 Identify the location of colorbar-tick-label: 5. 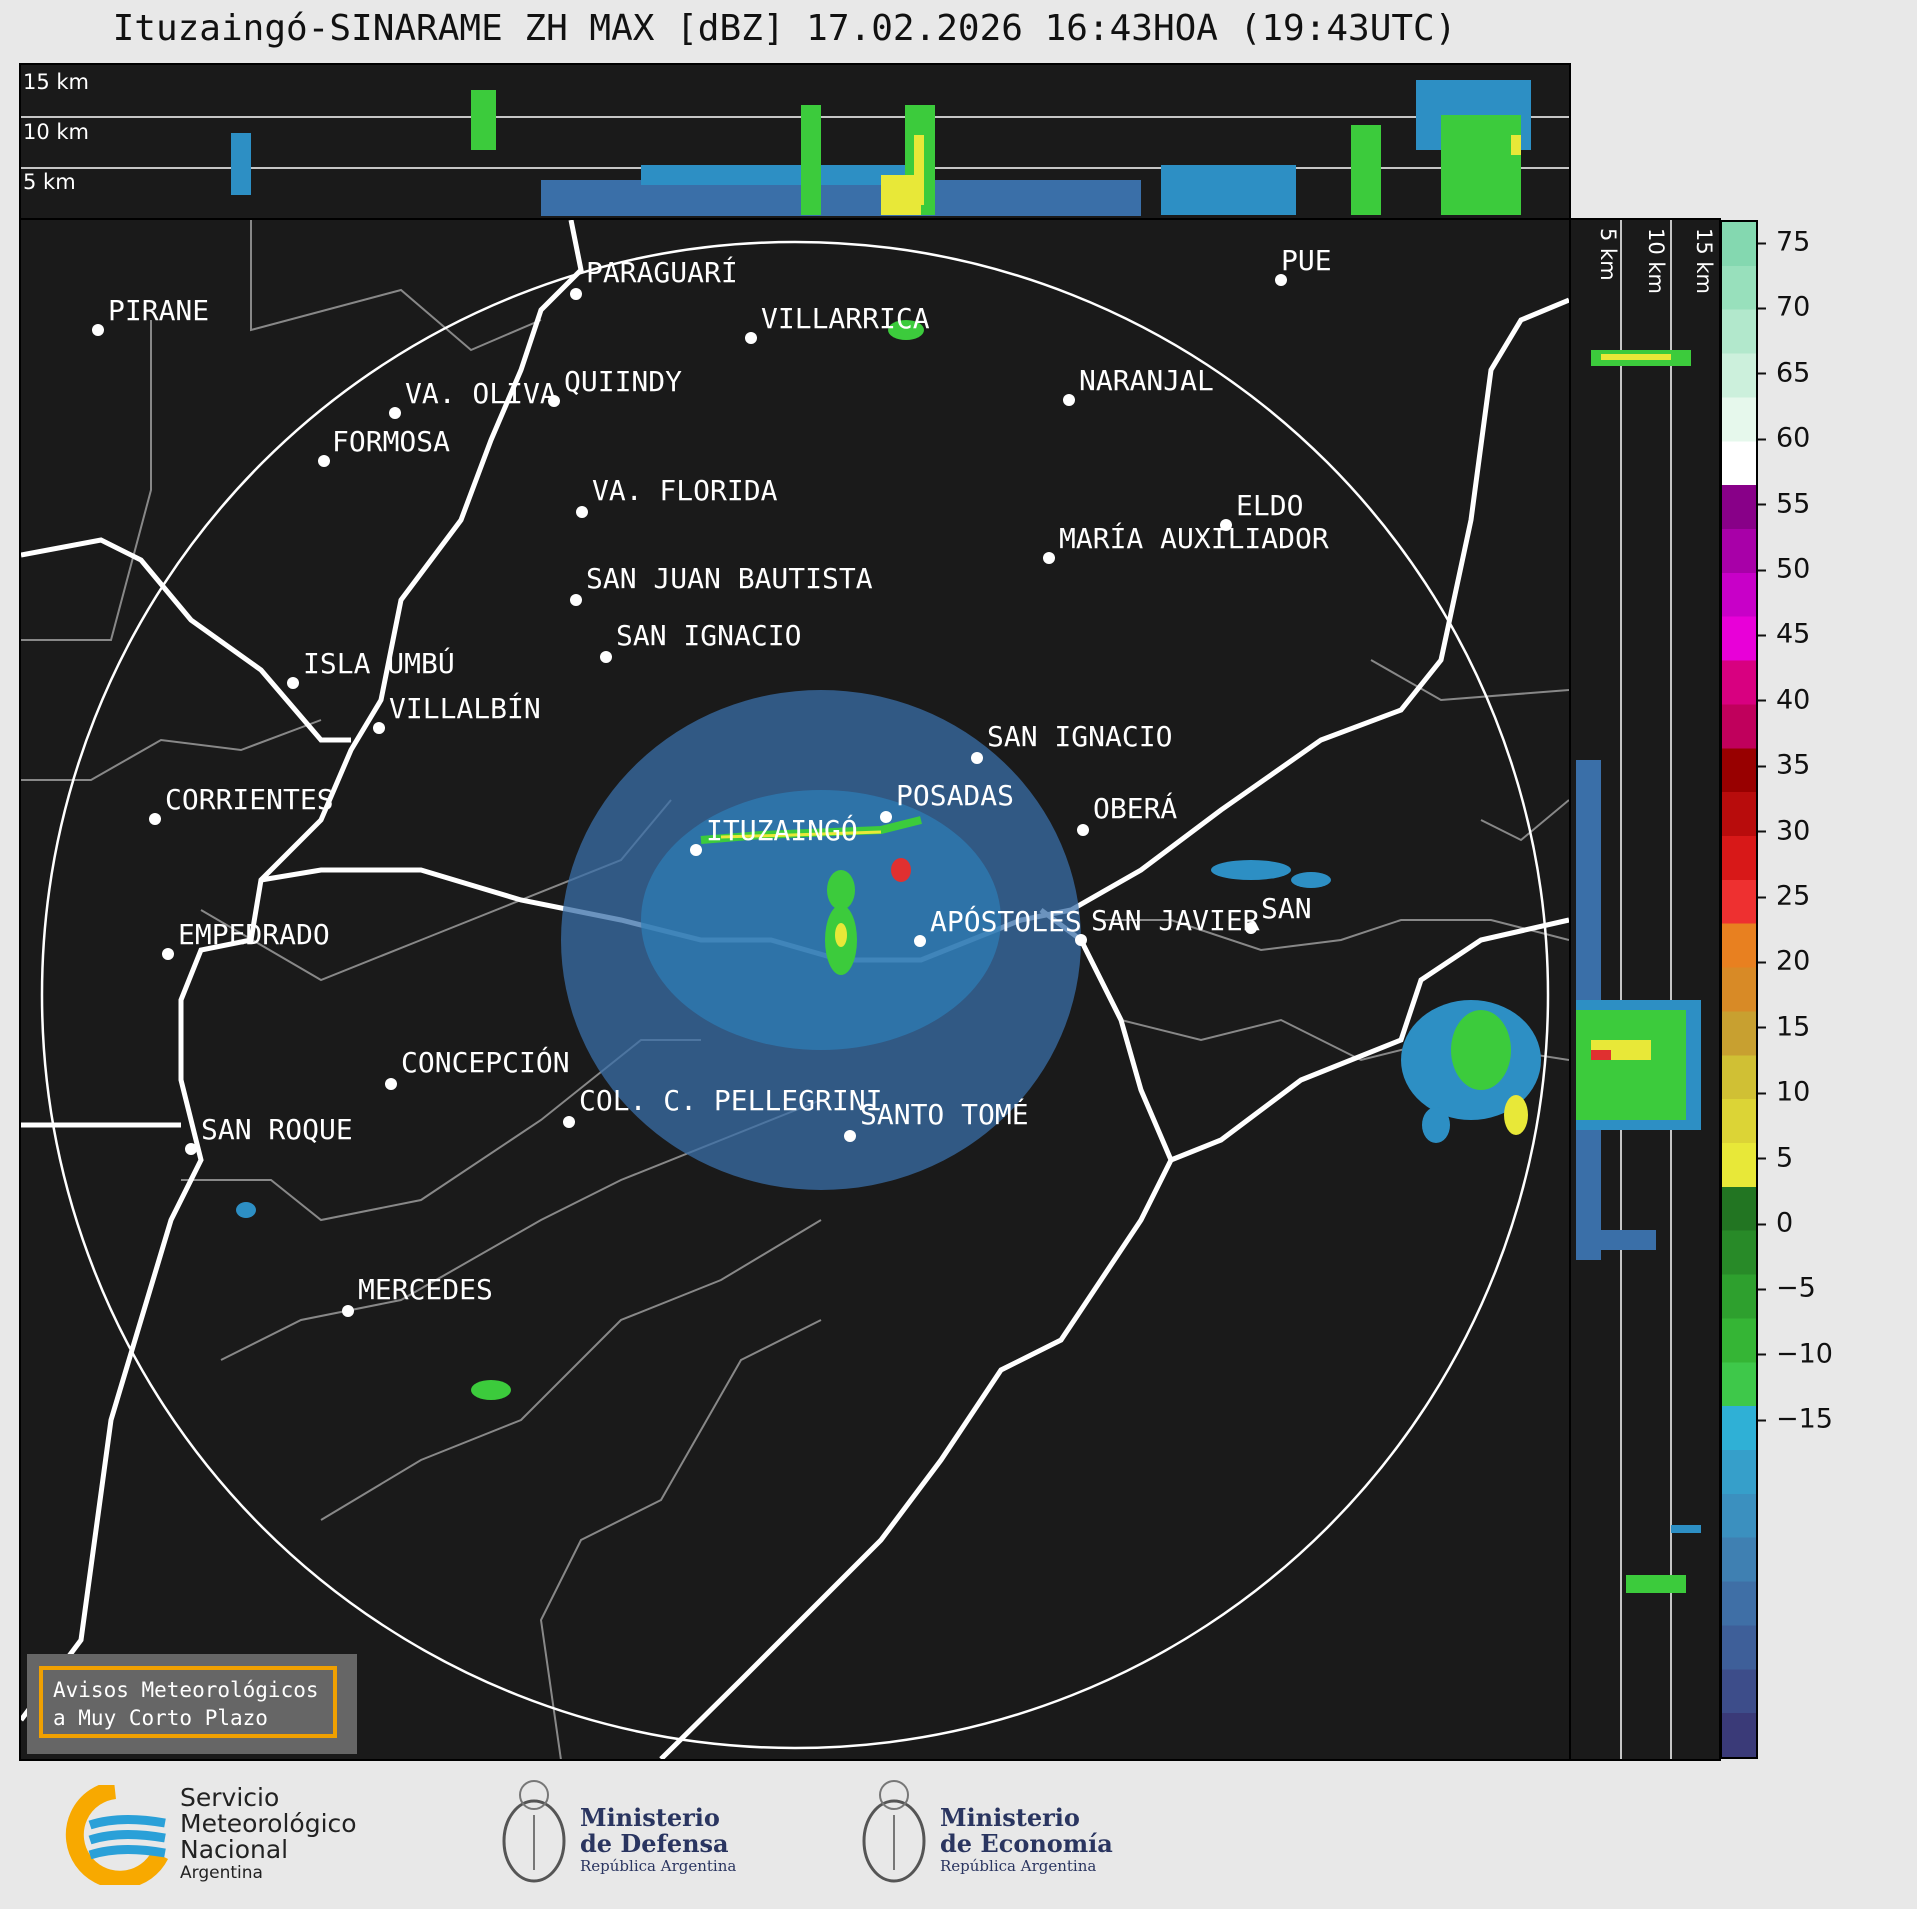
(1775, 1157).